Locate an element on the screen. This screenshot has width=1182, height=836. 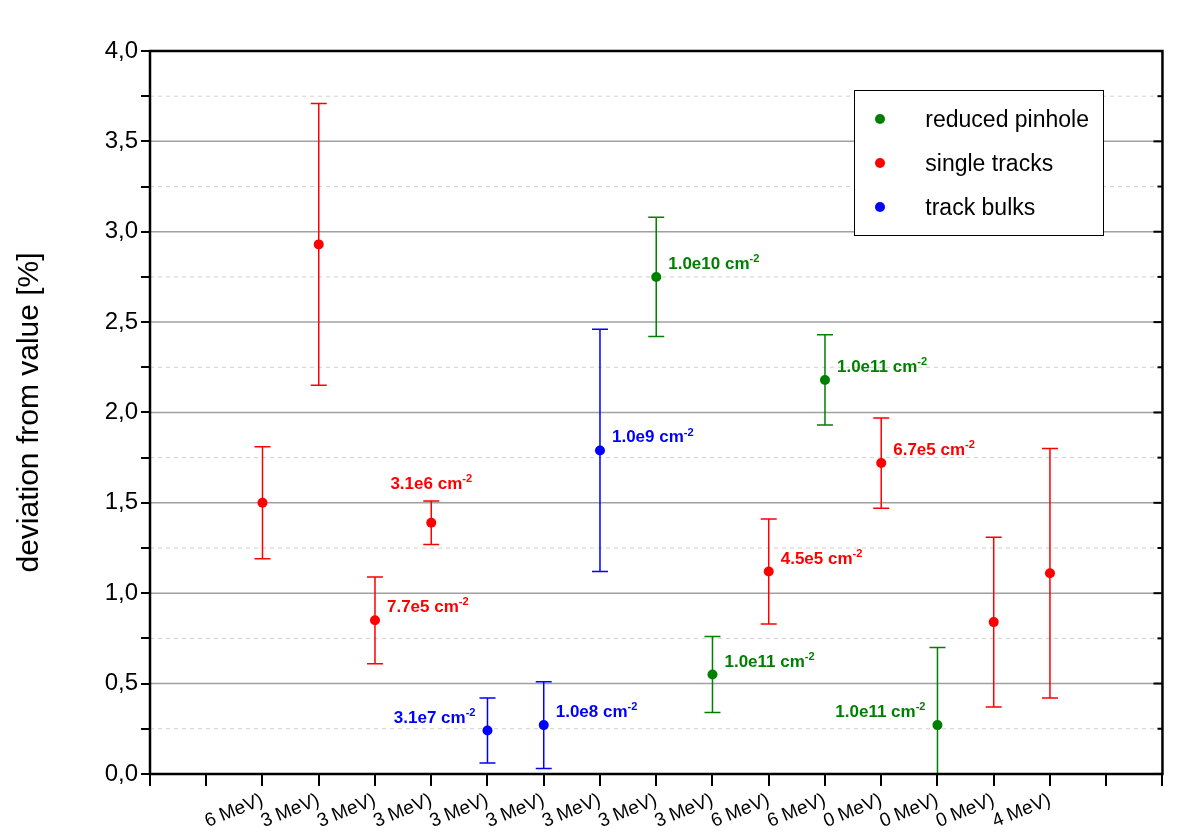
y-tick-label: 2,0 is located at coordinates (121, 411).